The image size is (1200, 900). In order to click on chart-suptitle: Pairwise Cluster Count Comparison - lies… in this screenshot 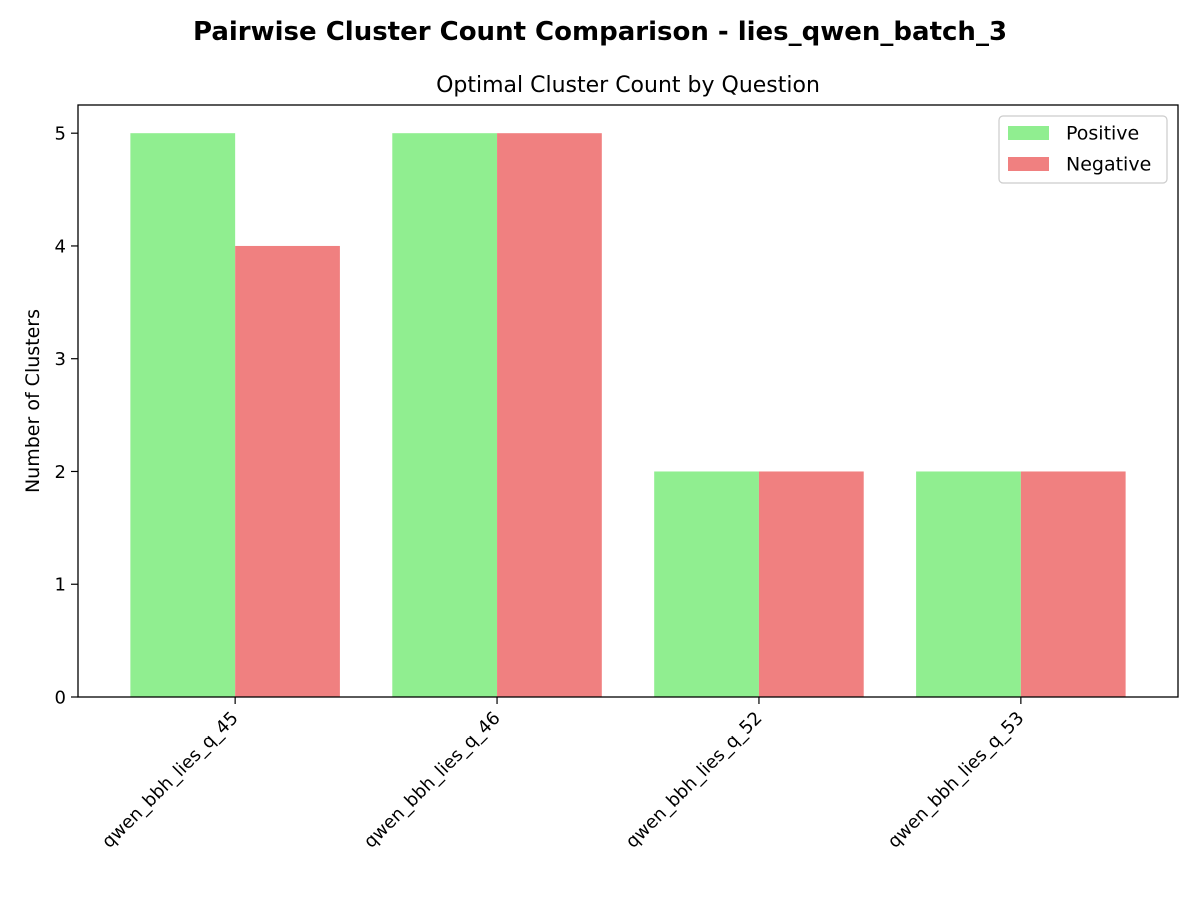, I will do `click(600, 32)`.